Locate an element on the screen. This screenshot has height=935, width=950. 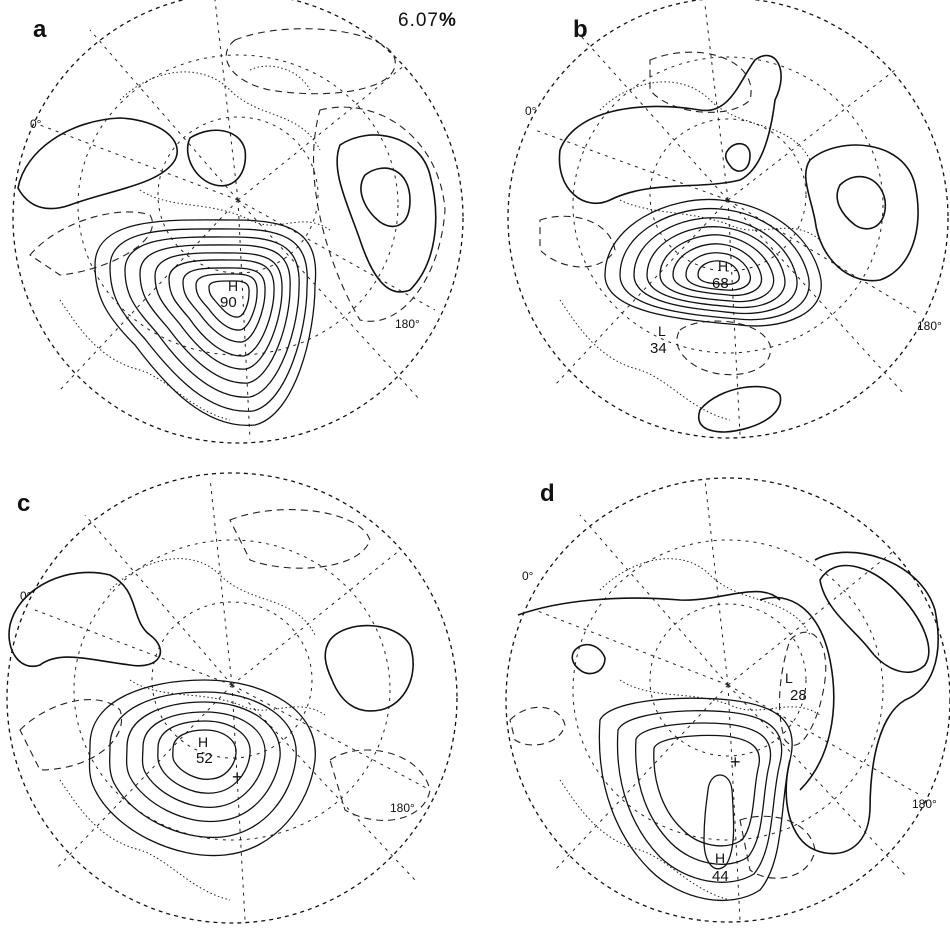
explained-variance: 6.07% is located at coordinates (427, 21).